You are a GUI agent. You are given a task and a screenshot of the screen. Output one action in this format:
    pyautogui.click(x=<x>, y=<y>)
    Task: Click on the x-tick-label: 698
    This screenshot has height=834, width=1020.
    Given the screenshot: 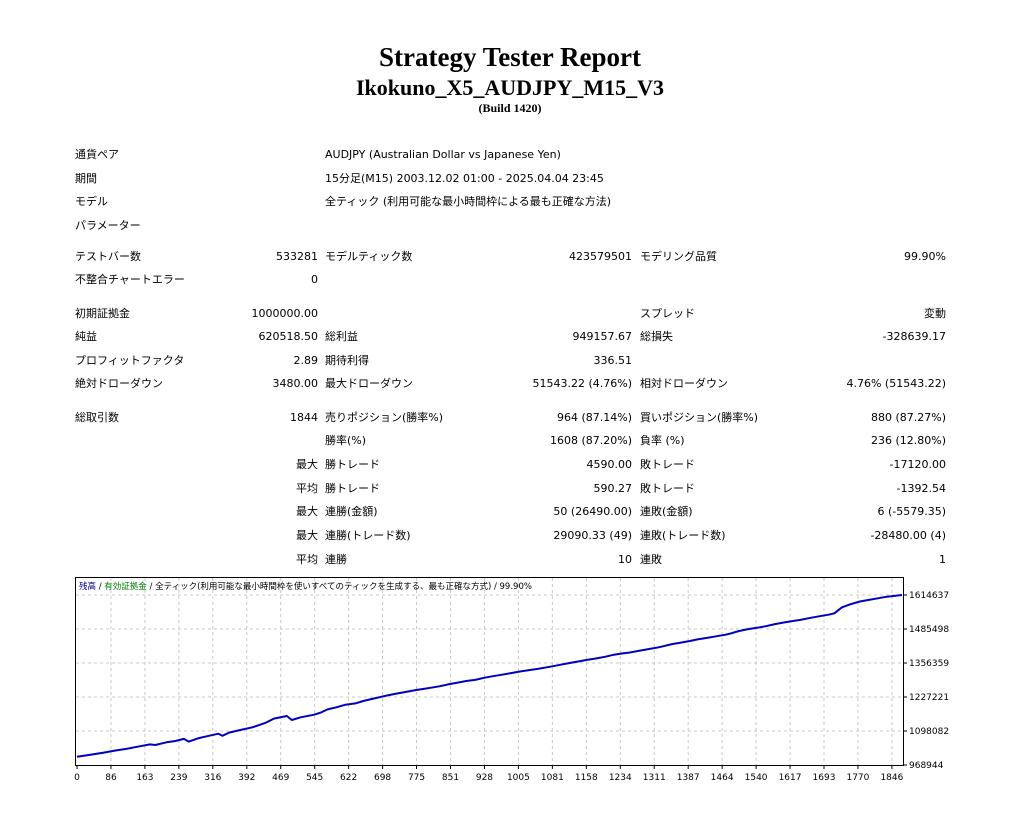 What is the action you would take?
    pyautogui.click(x=382, y=778)
    